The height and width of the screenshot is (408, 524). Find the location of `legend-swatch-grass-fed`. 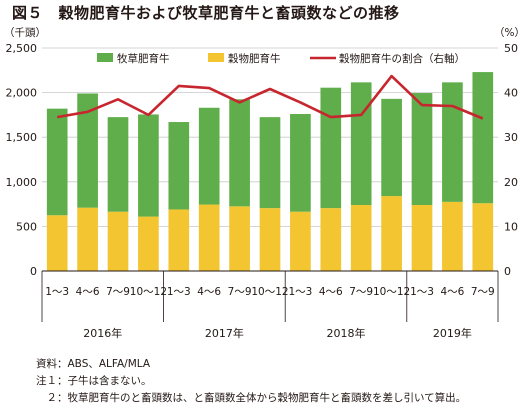

legend-swatch-grass-fed is located at coordinates (105, 57).